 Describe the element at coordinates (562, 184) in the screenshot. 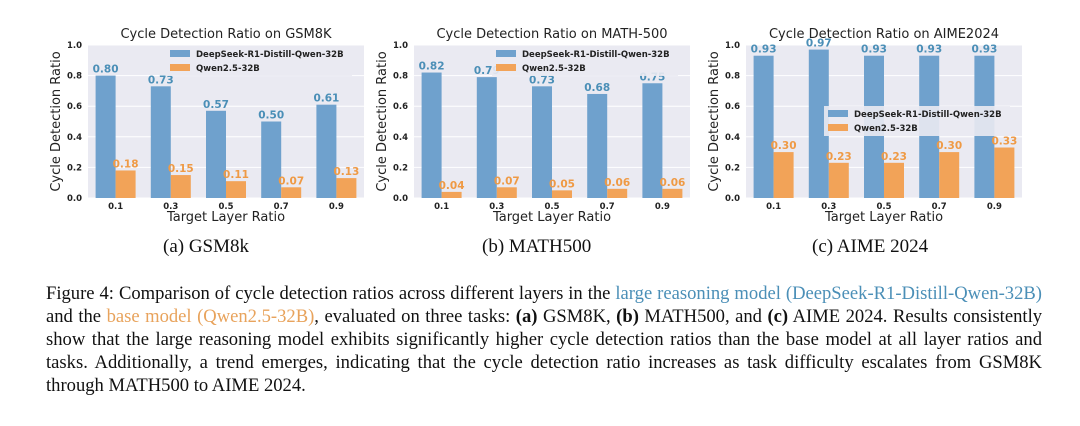

I see `chart2-data-label-qwen: 0.05` at that location.